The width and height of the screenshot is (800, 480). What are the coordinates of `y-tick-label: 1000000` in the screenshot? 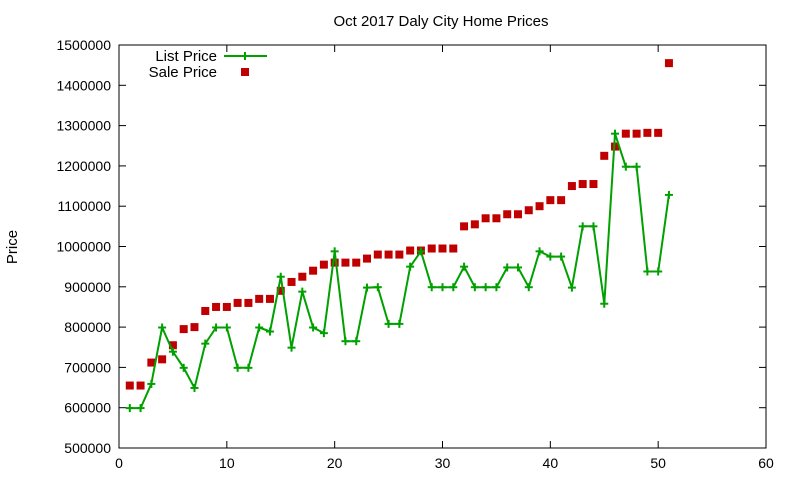 It's located at (83, 247).